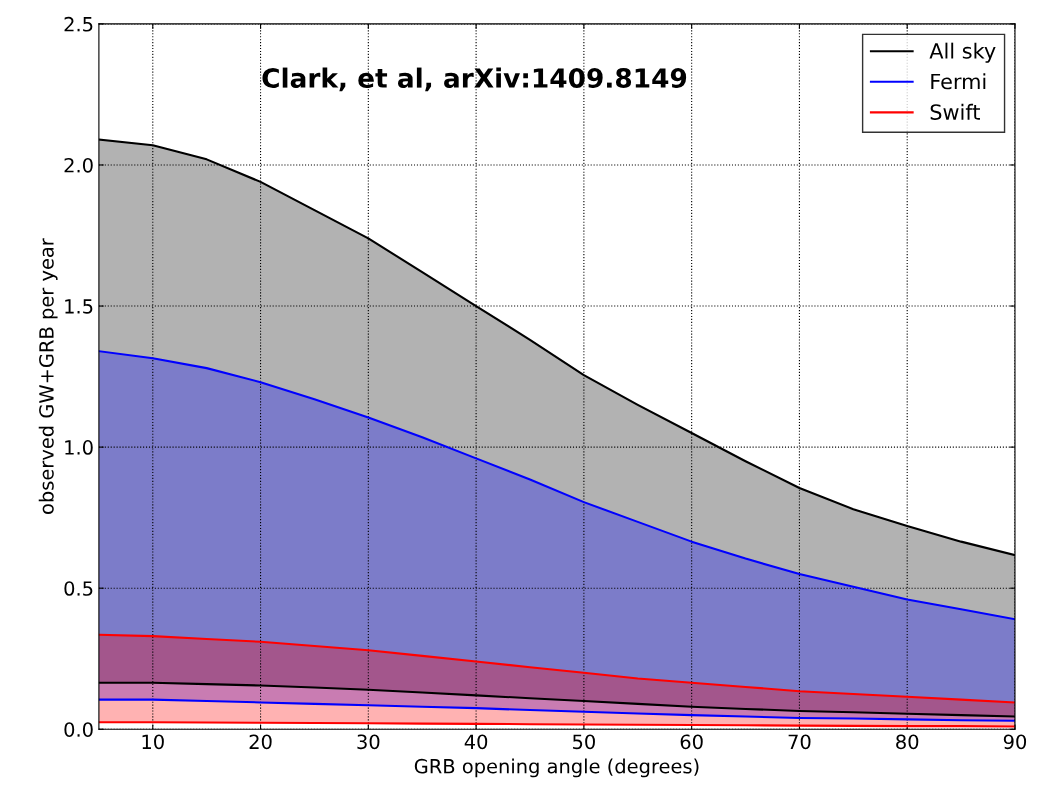  What do you see at coordinates (584, 742) in the screenshot?
I see `x-tick-label: 50` at bounding box center [584, 742].